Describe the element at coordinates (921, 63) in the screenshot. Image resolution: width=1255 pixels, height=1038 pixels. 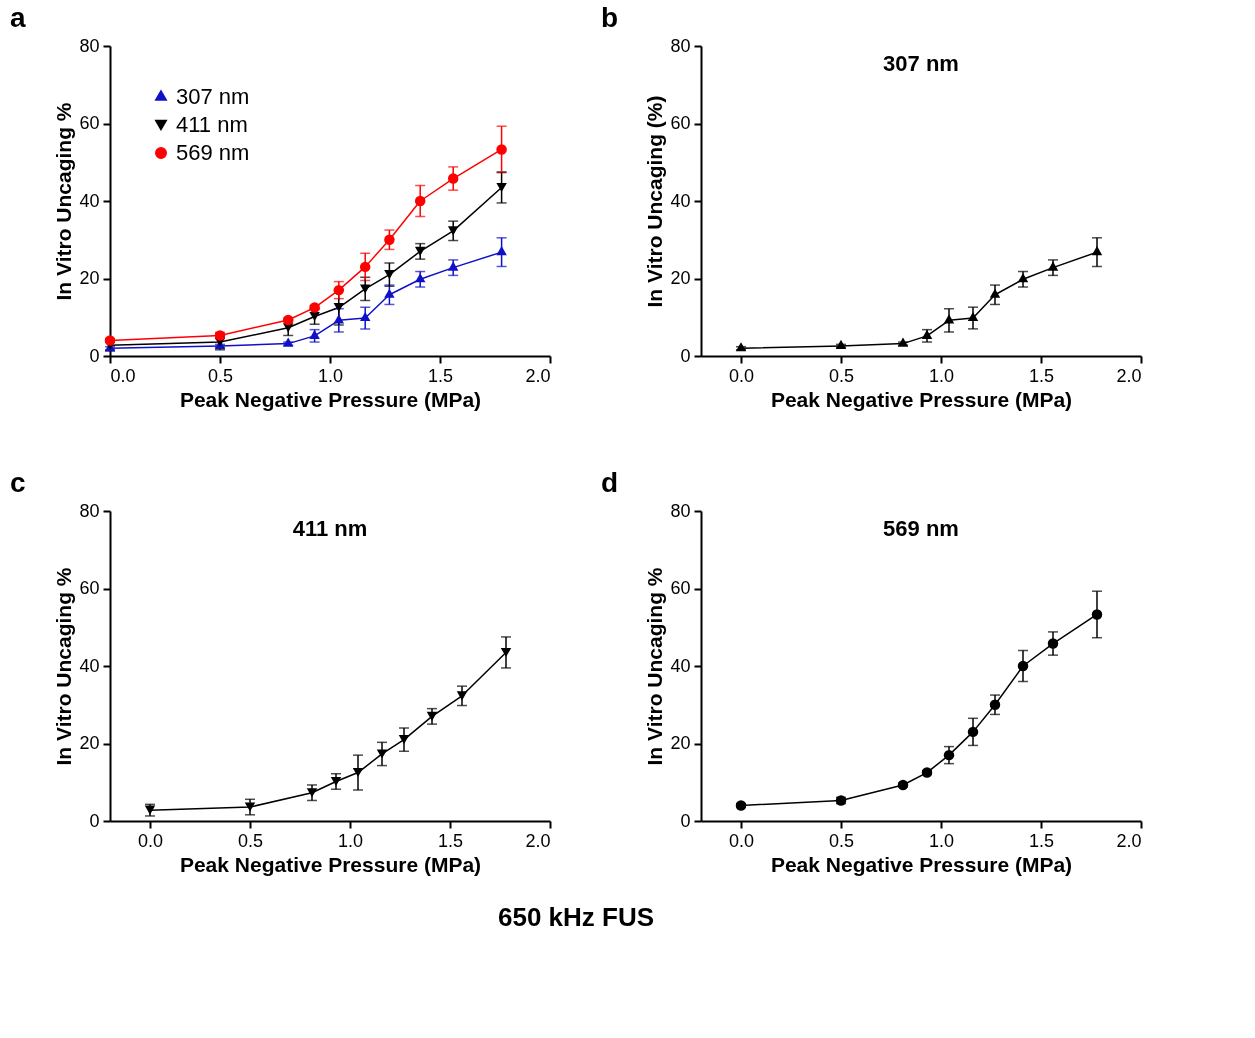
I see `chart-title: 307 nm` at that location.